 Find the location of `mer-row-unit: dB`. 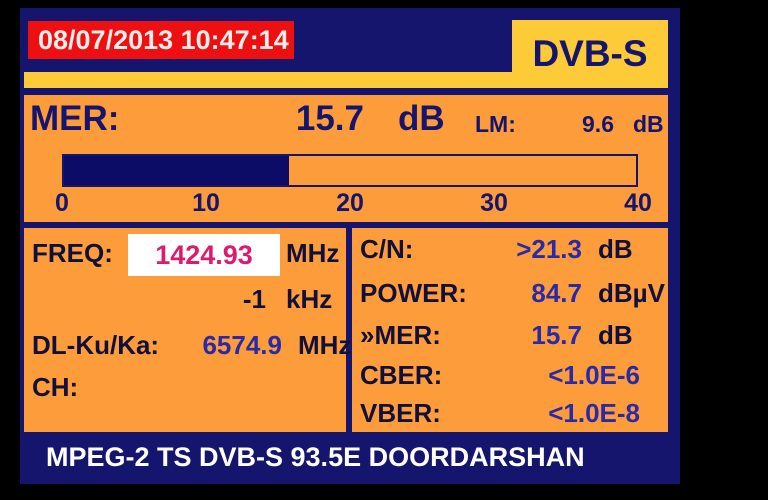

mer-row-unit: dB is located at coordinates (615, 335).